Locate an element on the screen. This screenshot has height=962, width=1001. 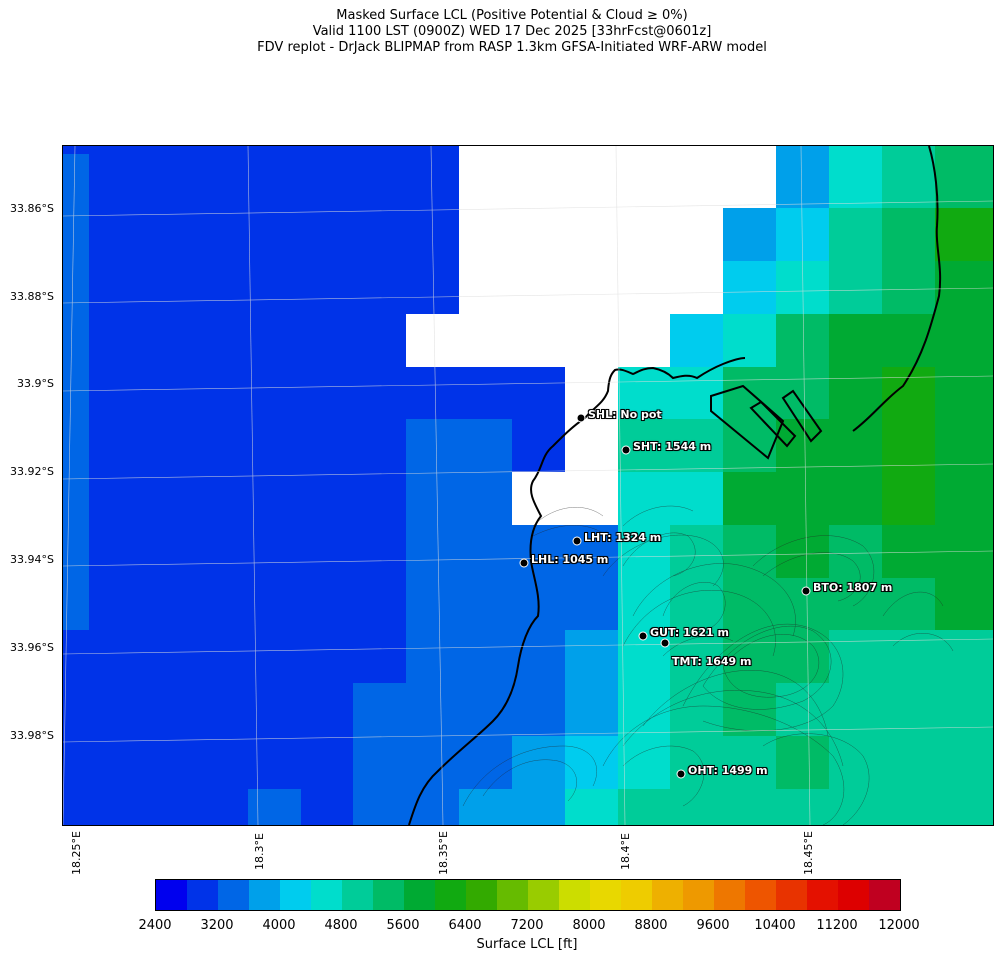
colorbar-tick-label: 2400 is located at coordinates (155, 925).